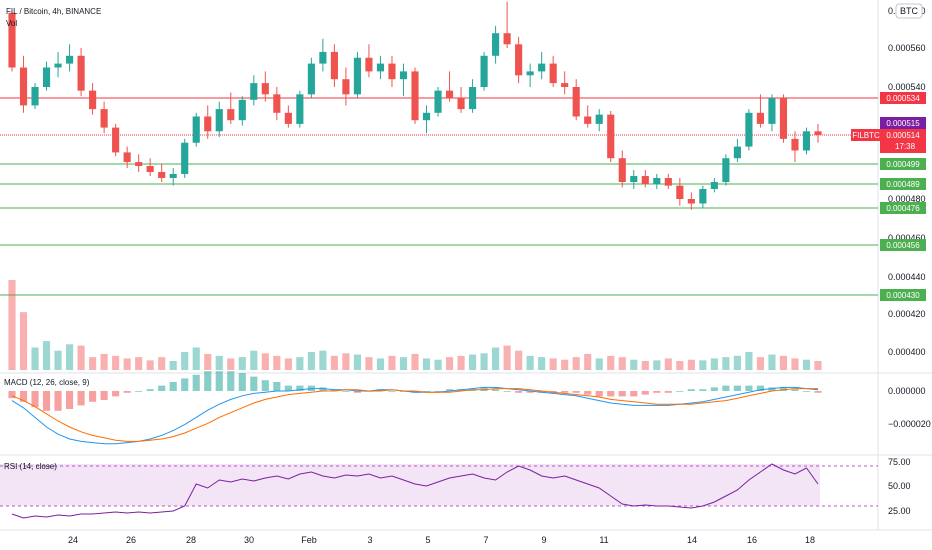 This screenshot has width=932, height=550. I want to click on chart-title: FIL / Bitcoin, 4h, BINANCE, so click(53, 11).